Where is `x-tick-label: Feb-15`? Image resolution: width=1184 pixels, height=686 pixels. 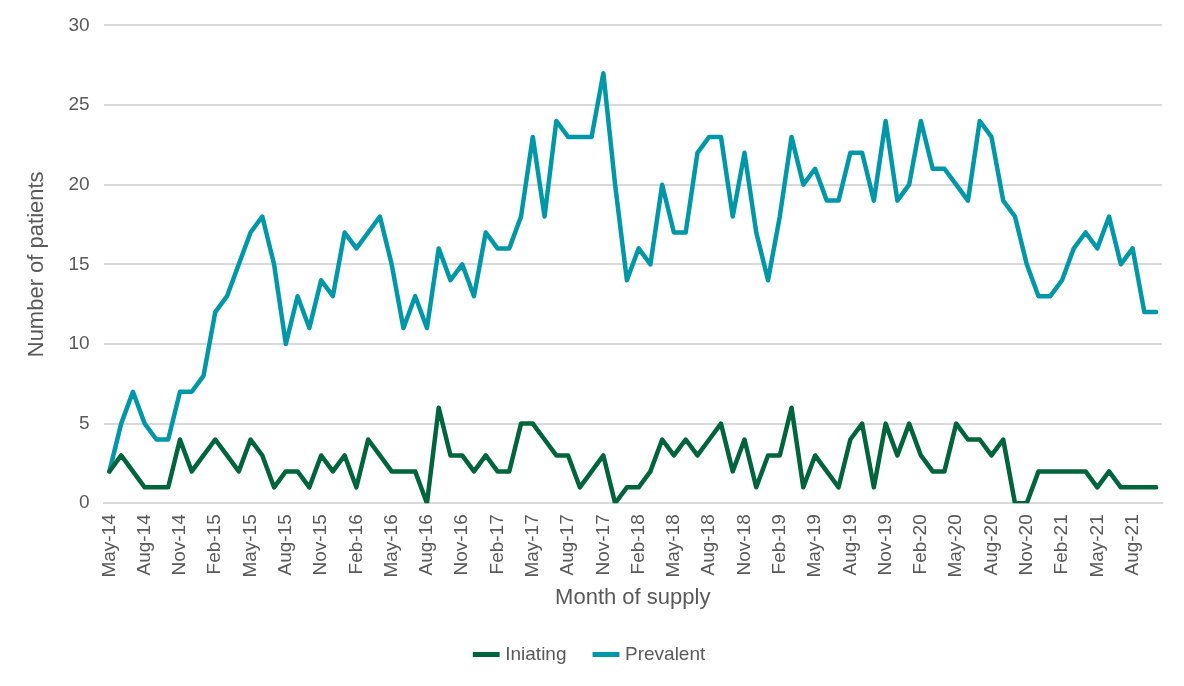
x-tick-label: Feb-15 is located at coordinates (214, 544).